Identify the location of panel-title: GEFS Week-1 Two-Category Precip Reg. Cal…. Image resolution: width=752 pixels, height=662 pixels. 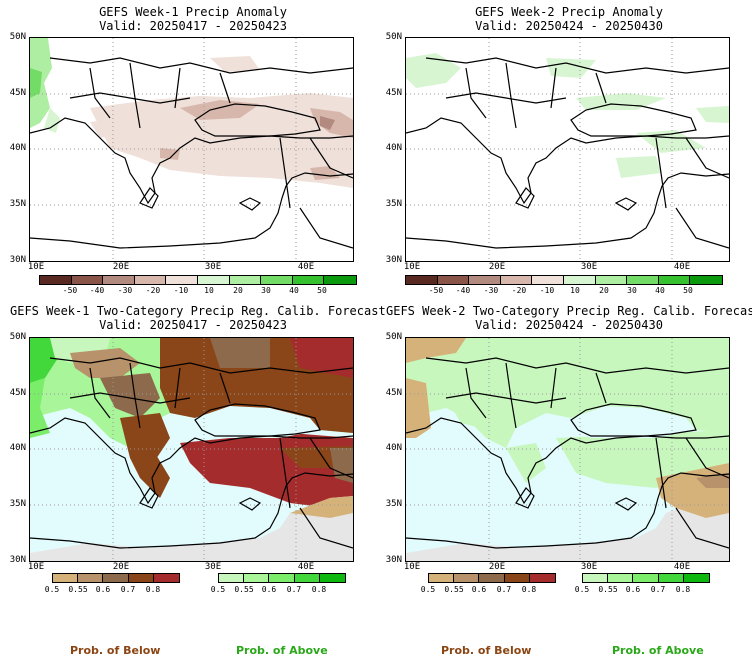
(198, 311).